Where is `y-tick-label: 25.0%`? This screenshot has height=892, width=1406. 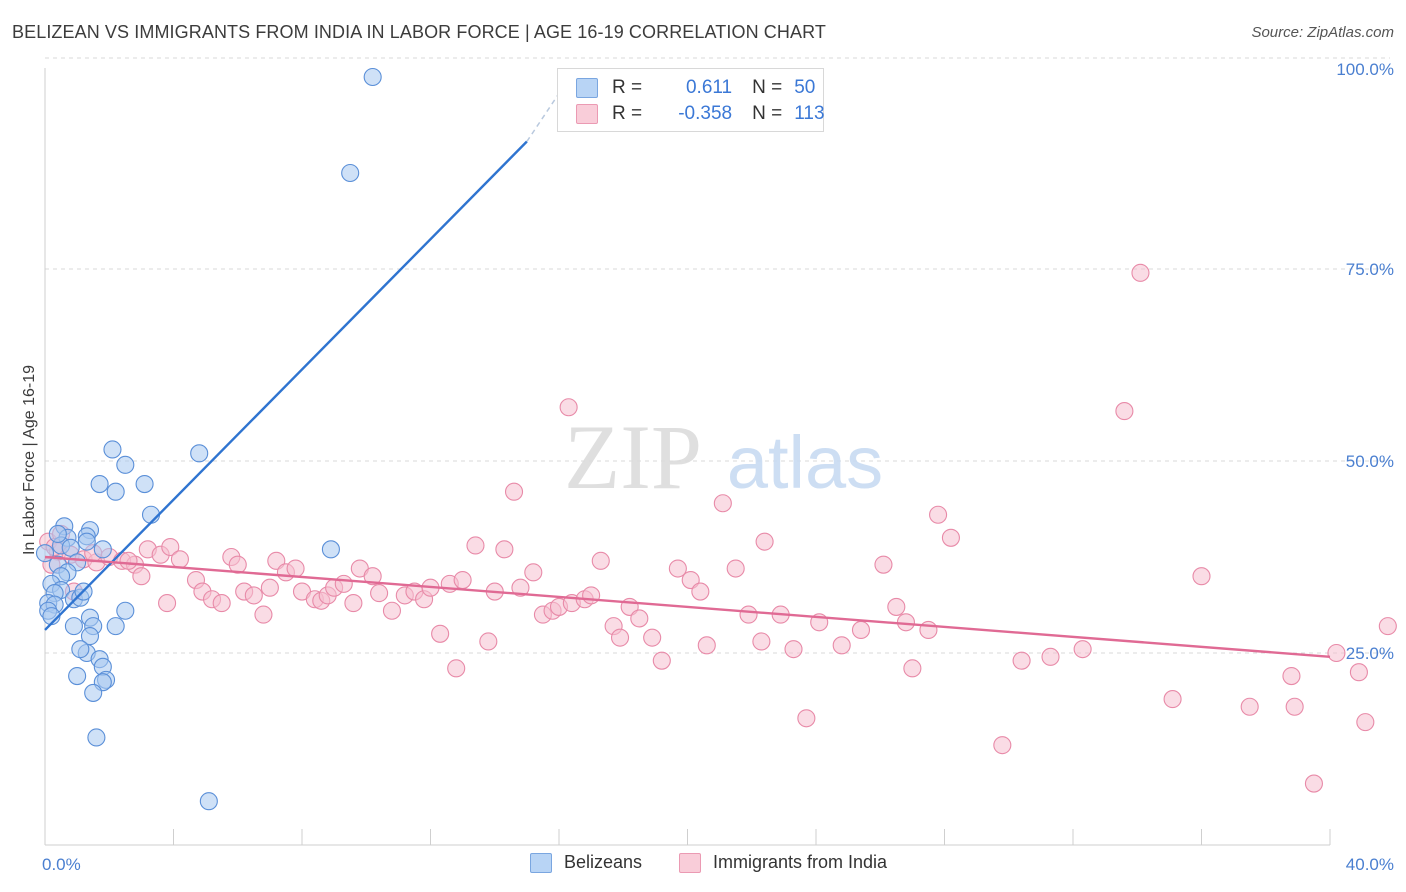 y-tick-label: 25.0% is located at coordinates (1370, 653).